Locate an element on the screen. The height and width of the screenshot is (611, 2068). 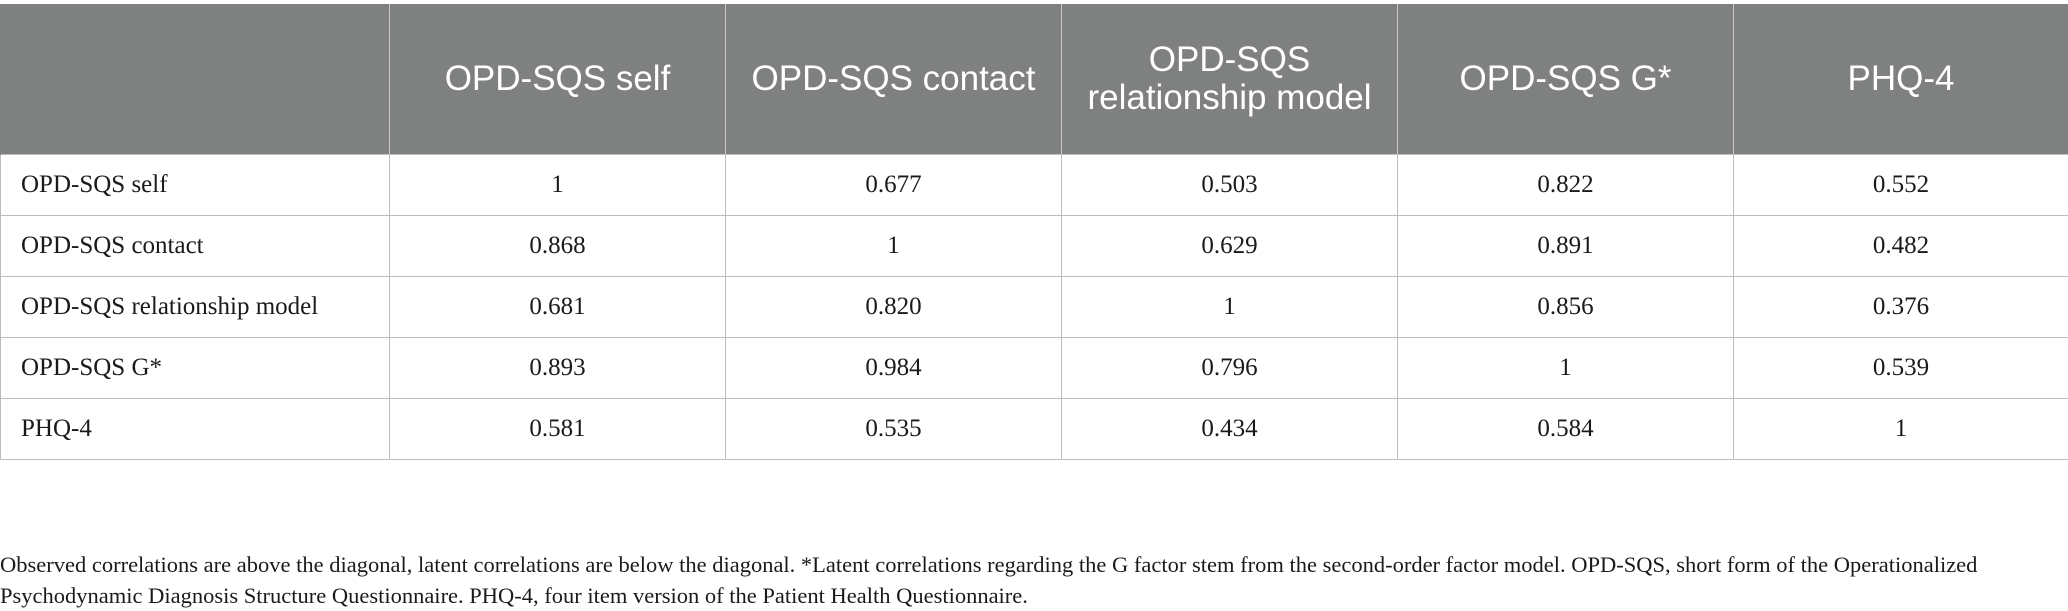
table-cell: 0.984 is located at coordinates (894, 368).